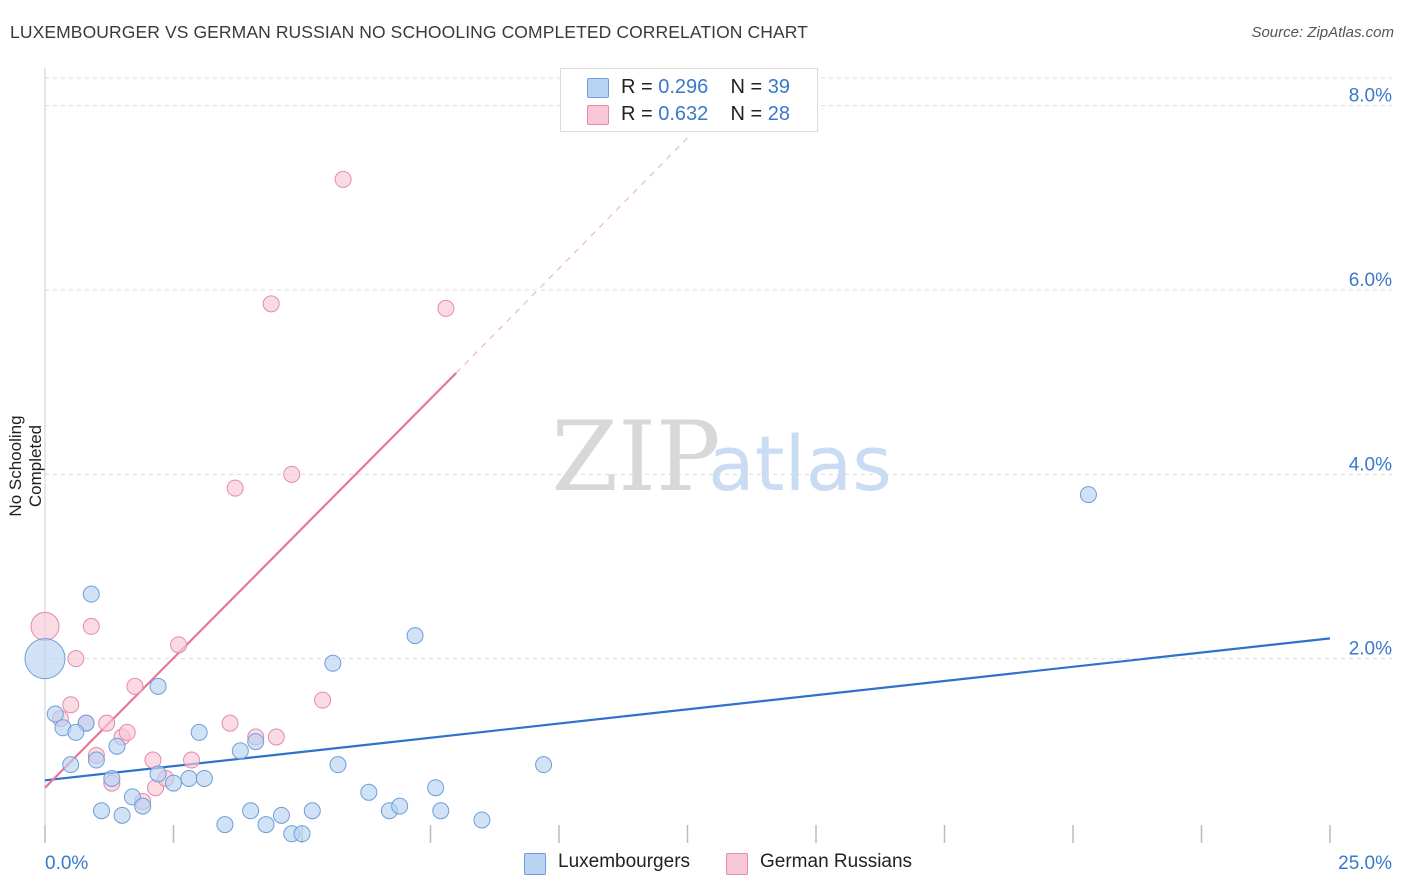  I want to click on bottom-legend-label: German Russians, so click(836, 861).